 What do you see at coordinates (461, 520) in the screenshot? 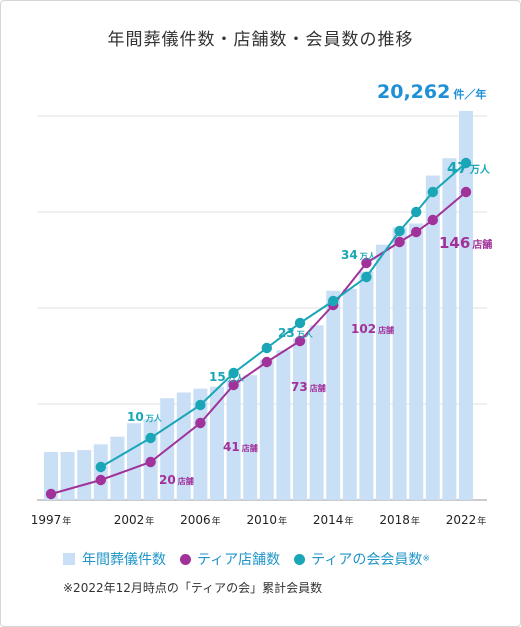
I see `x-tick-year: 2022` at bounding box center [461, 520].